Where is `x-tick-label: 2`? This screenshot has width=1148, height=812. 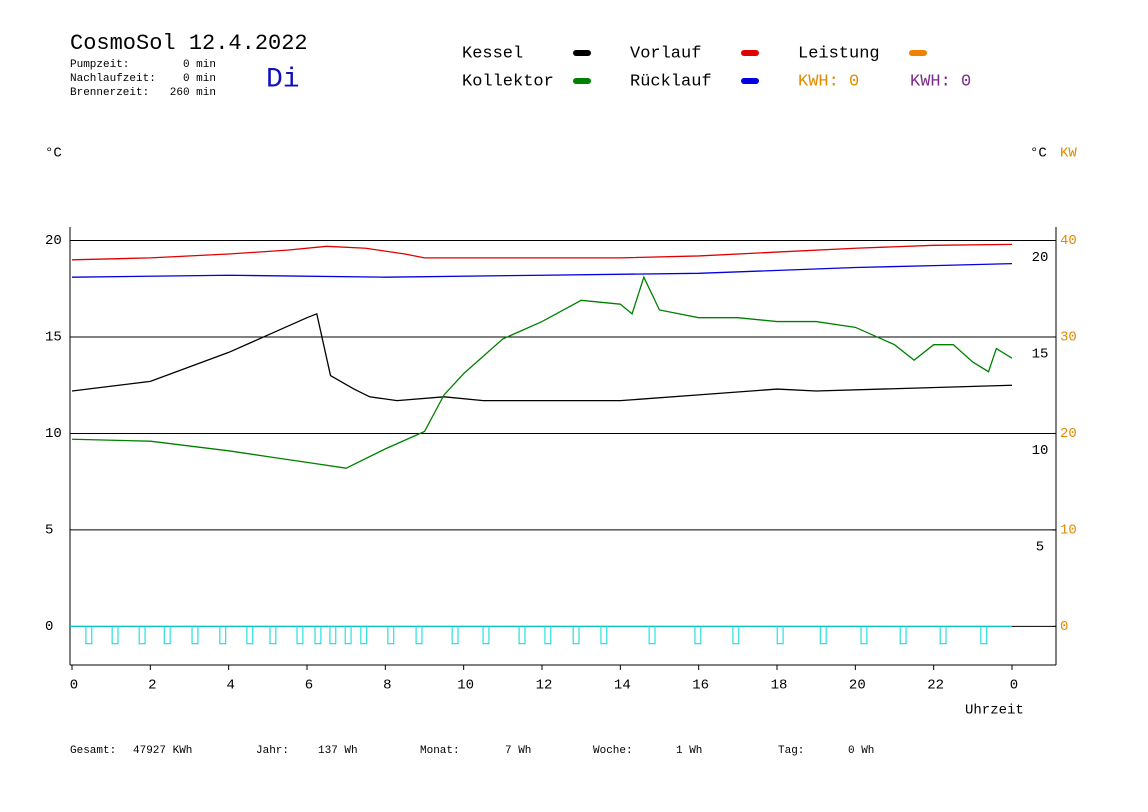 x-tick-label: 2 is located at coordinates (152, 686).